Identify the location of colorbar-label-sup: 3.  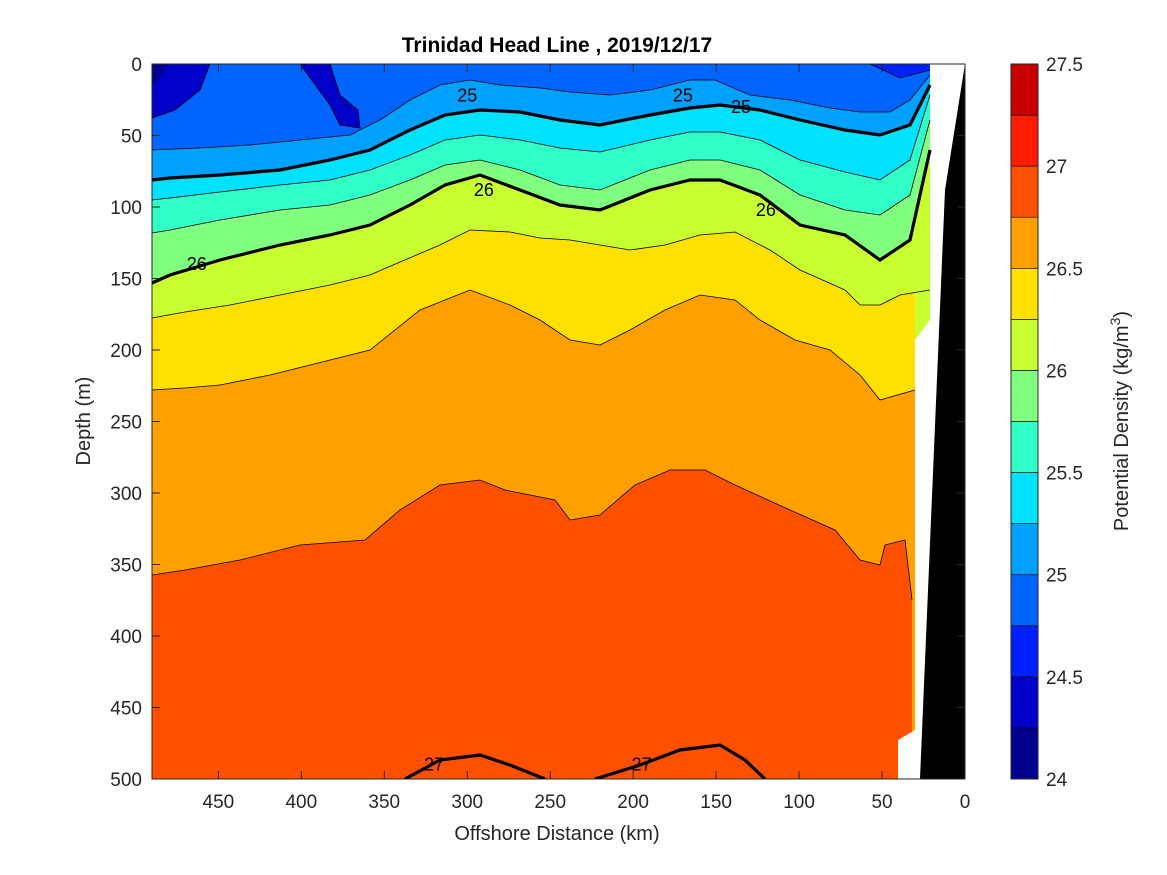
(1115, 321).